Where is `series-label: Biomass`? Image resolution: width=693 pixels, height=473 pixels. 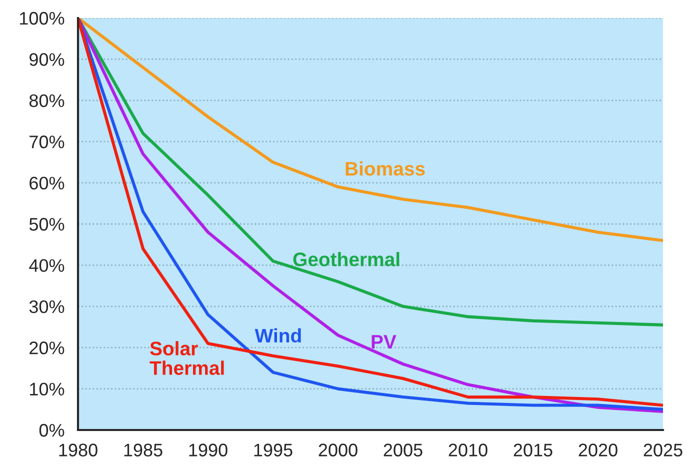
series-label: Biomass is located at coordinates (385, 168).